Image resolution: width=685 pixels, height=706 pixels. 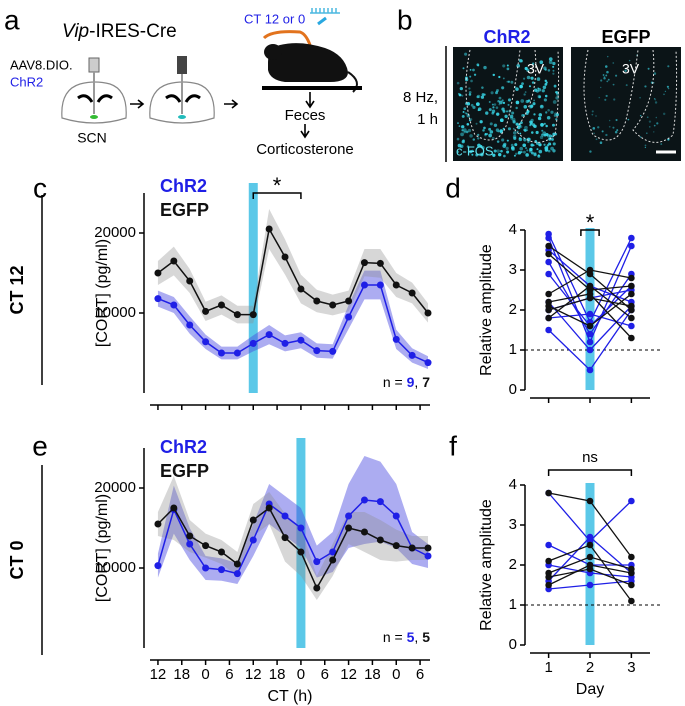 I want to click on y-axis-title: Relative amplitude, so click(x=486, y=565).